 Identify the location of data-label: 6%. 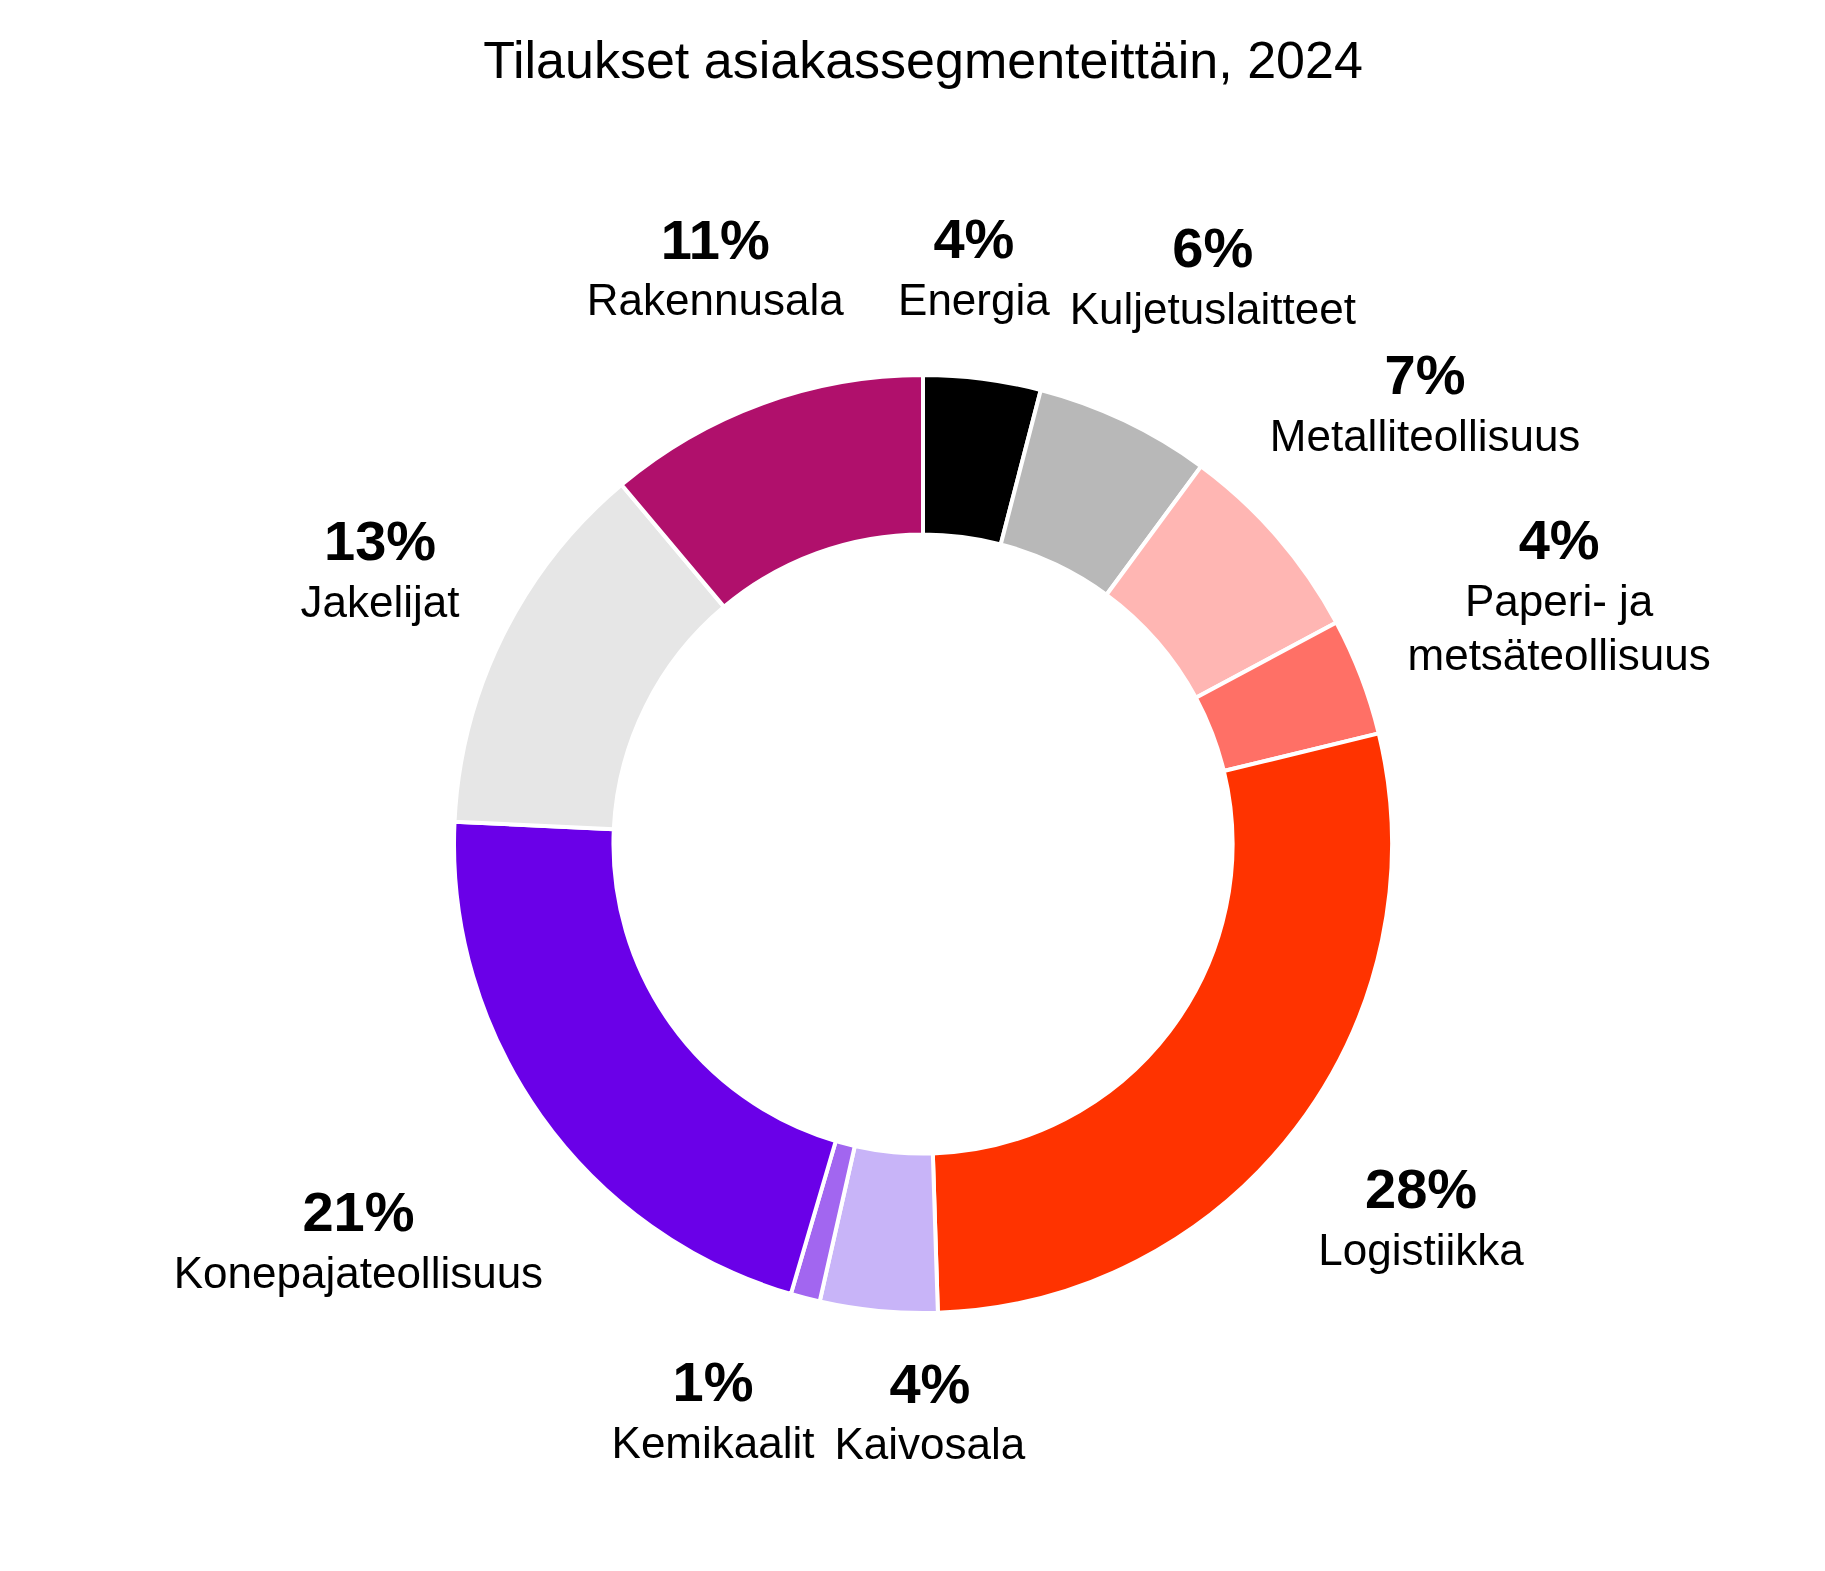
(1213, 248).